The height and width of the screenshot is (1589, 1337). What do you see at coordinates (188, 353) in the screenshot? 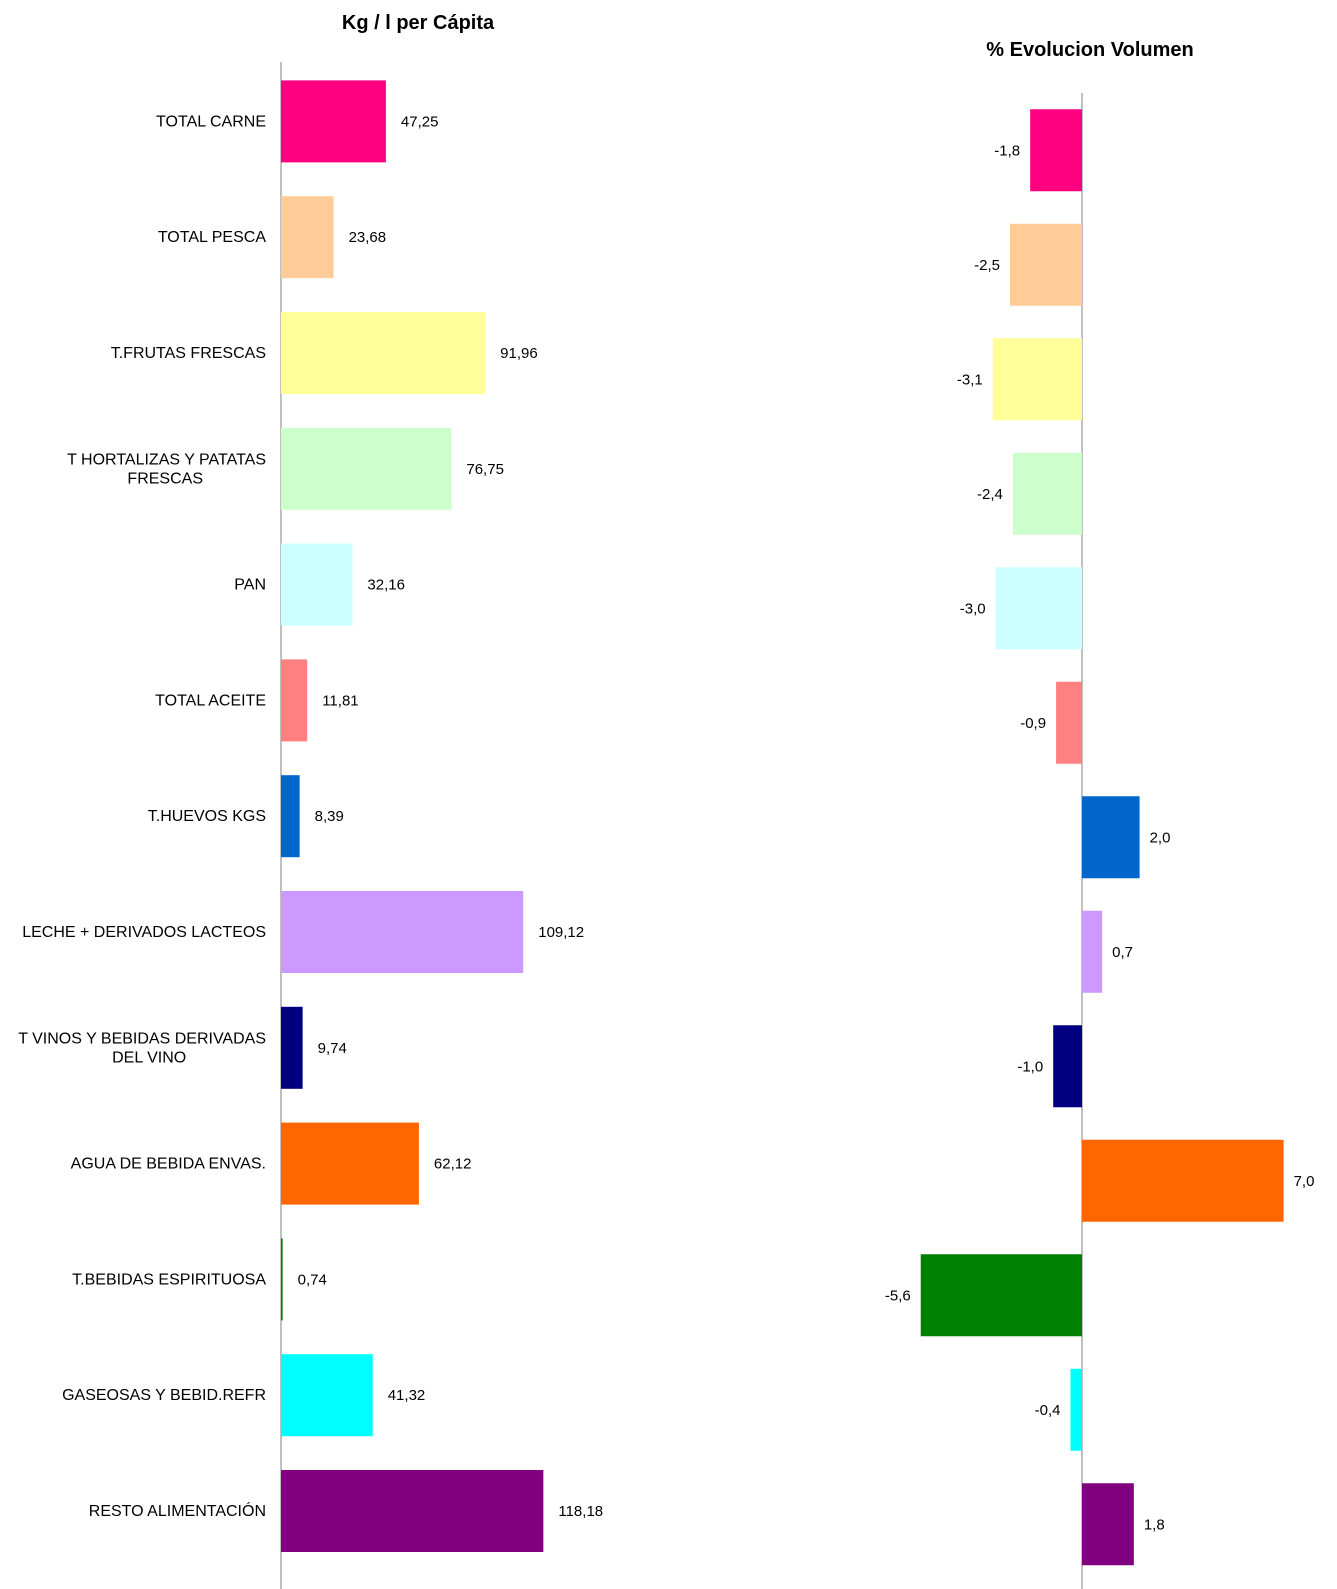
I see `left-category-label: T.FRUTAS FRESCAS` at bounding box center [188, 353].